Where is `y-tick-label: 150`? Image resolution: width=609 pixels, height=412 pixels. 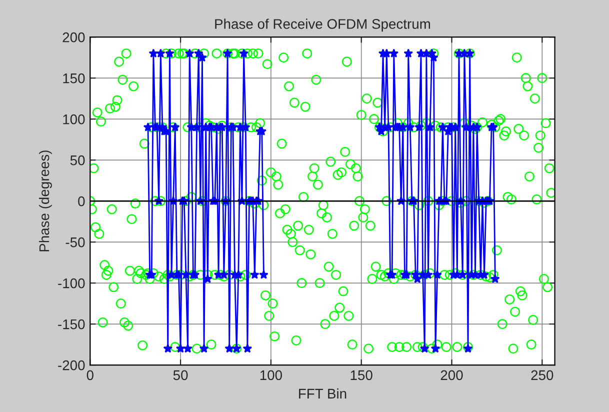
y-tick-label: 150 is located at coordinates (74, 78).